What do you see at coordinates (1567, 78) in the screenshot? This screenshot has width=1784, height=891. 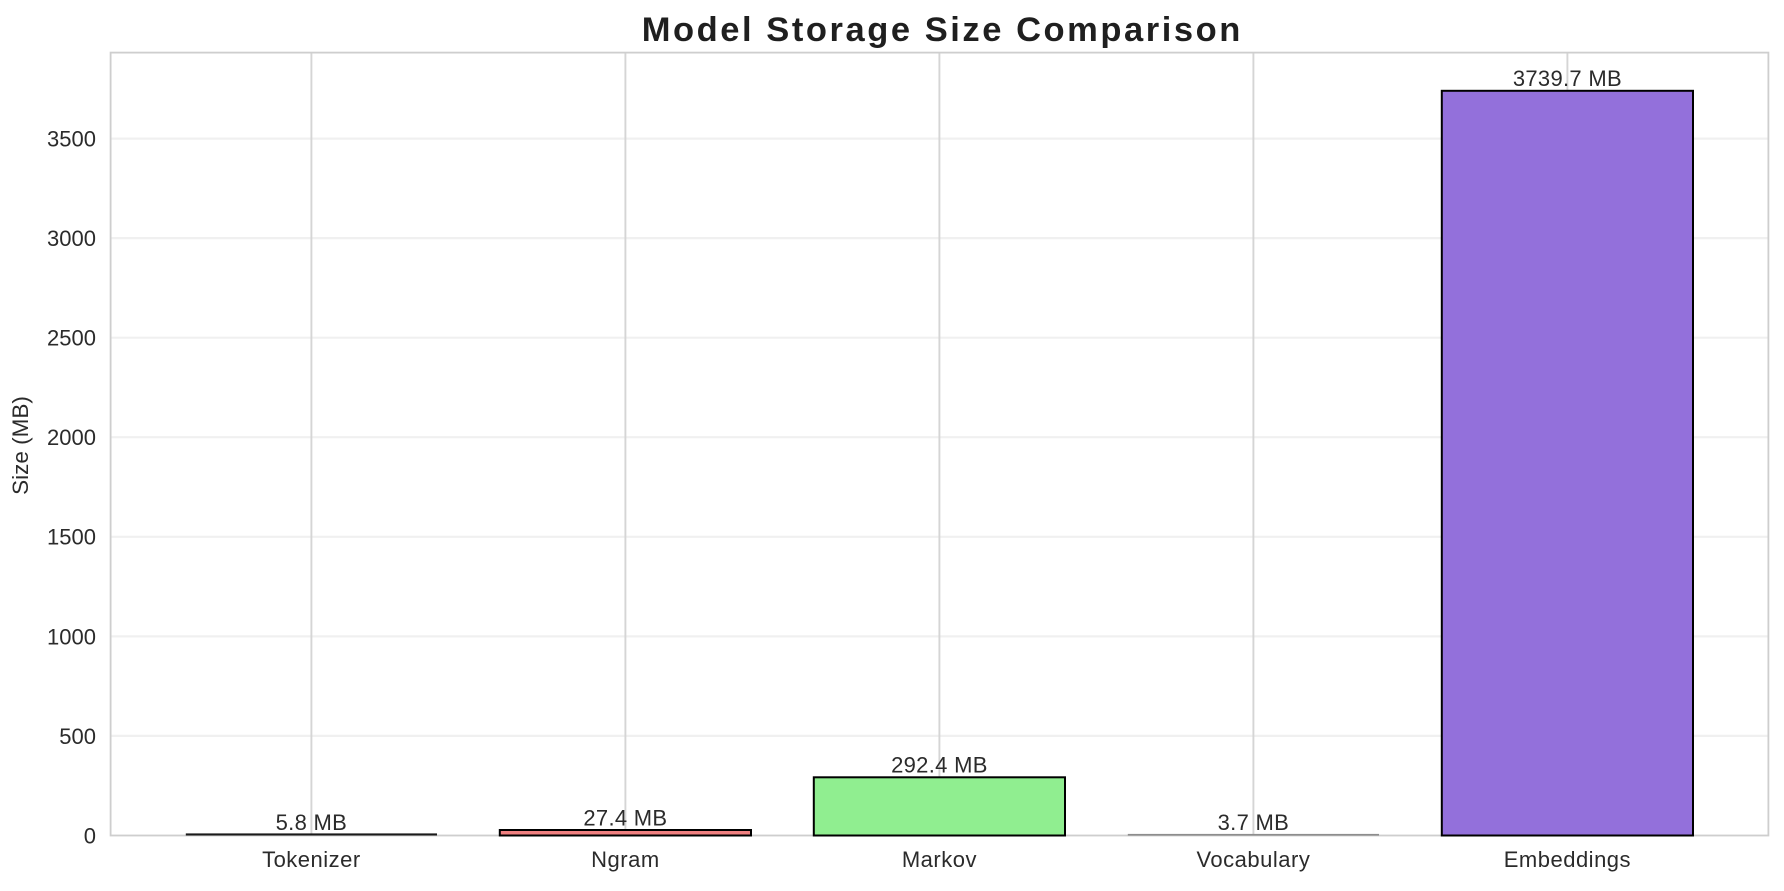 I see `svg-text: 3739.7 MB` at bounding box center [1567, 78].